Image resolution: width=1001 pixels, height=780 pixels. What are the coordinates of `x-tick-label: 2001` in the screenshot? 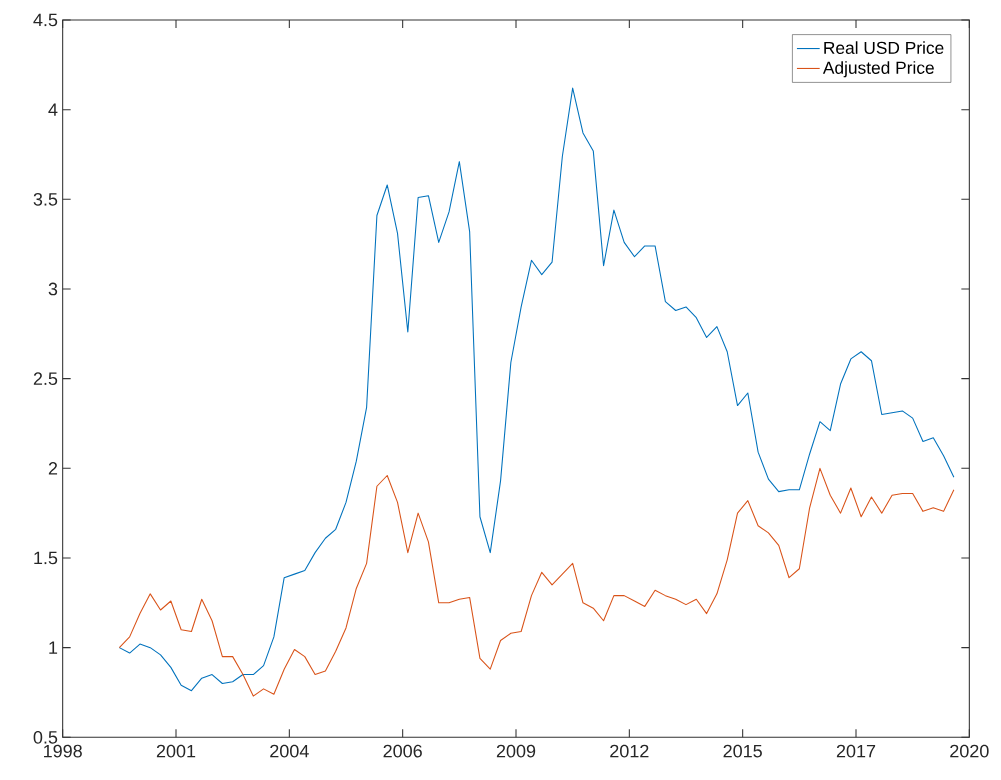 It's located at (176, 751).